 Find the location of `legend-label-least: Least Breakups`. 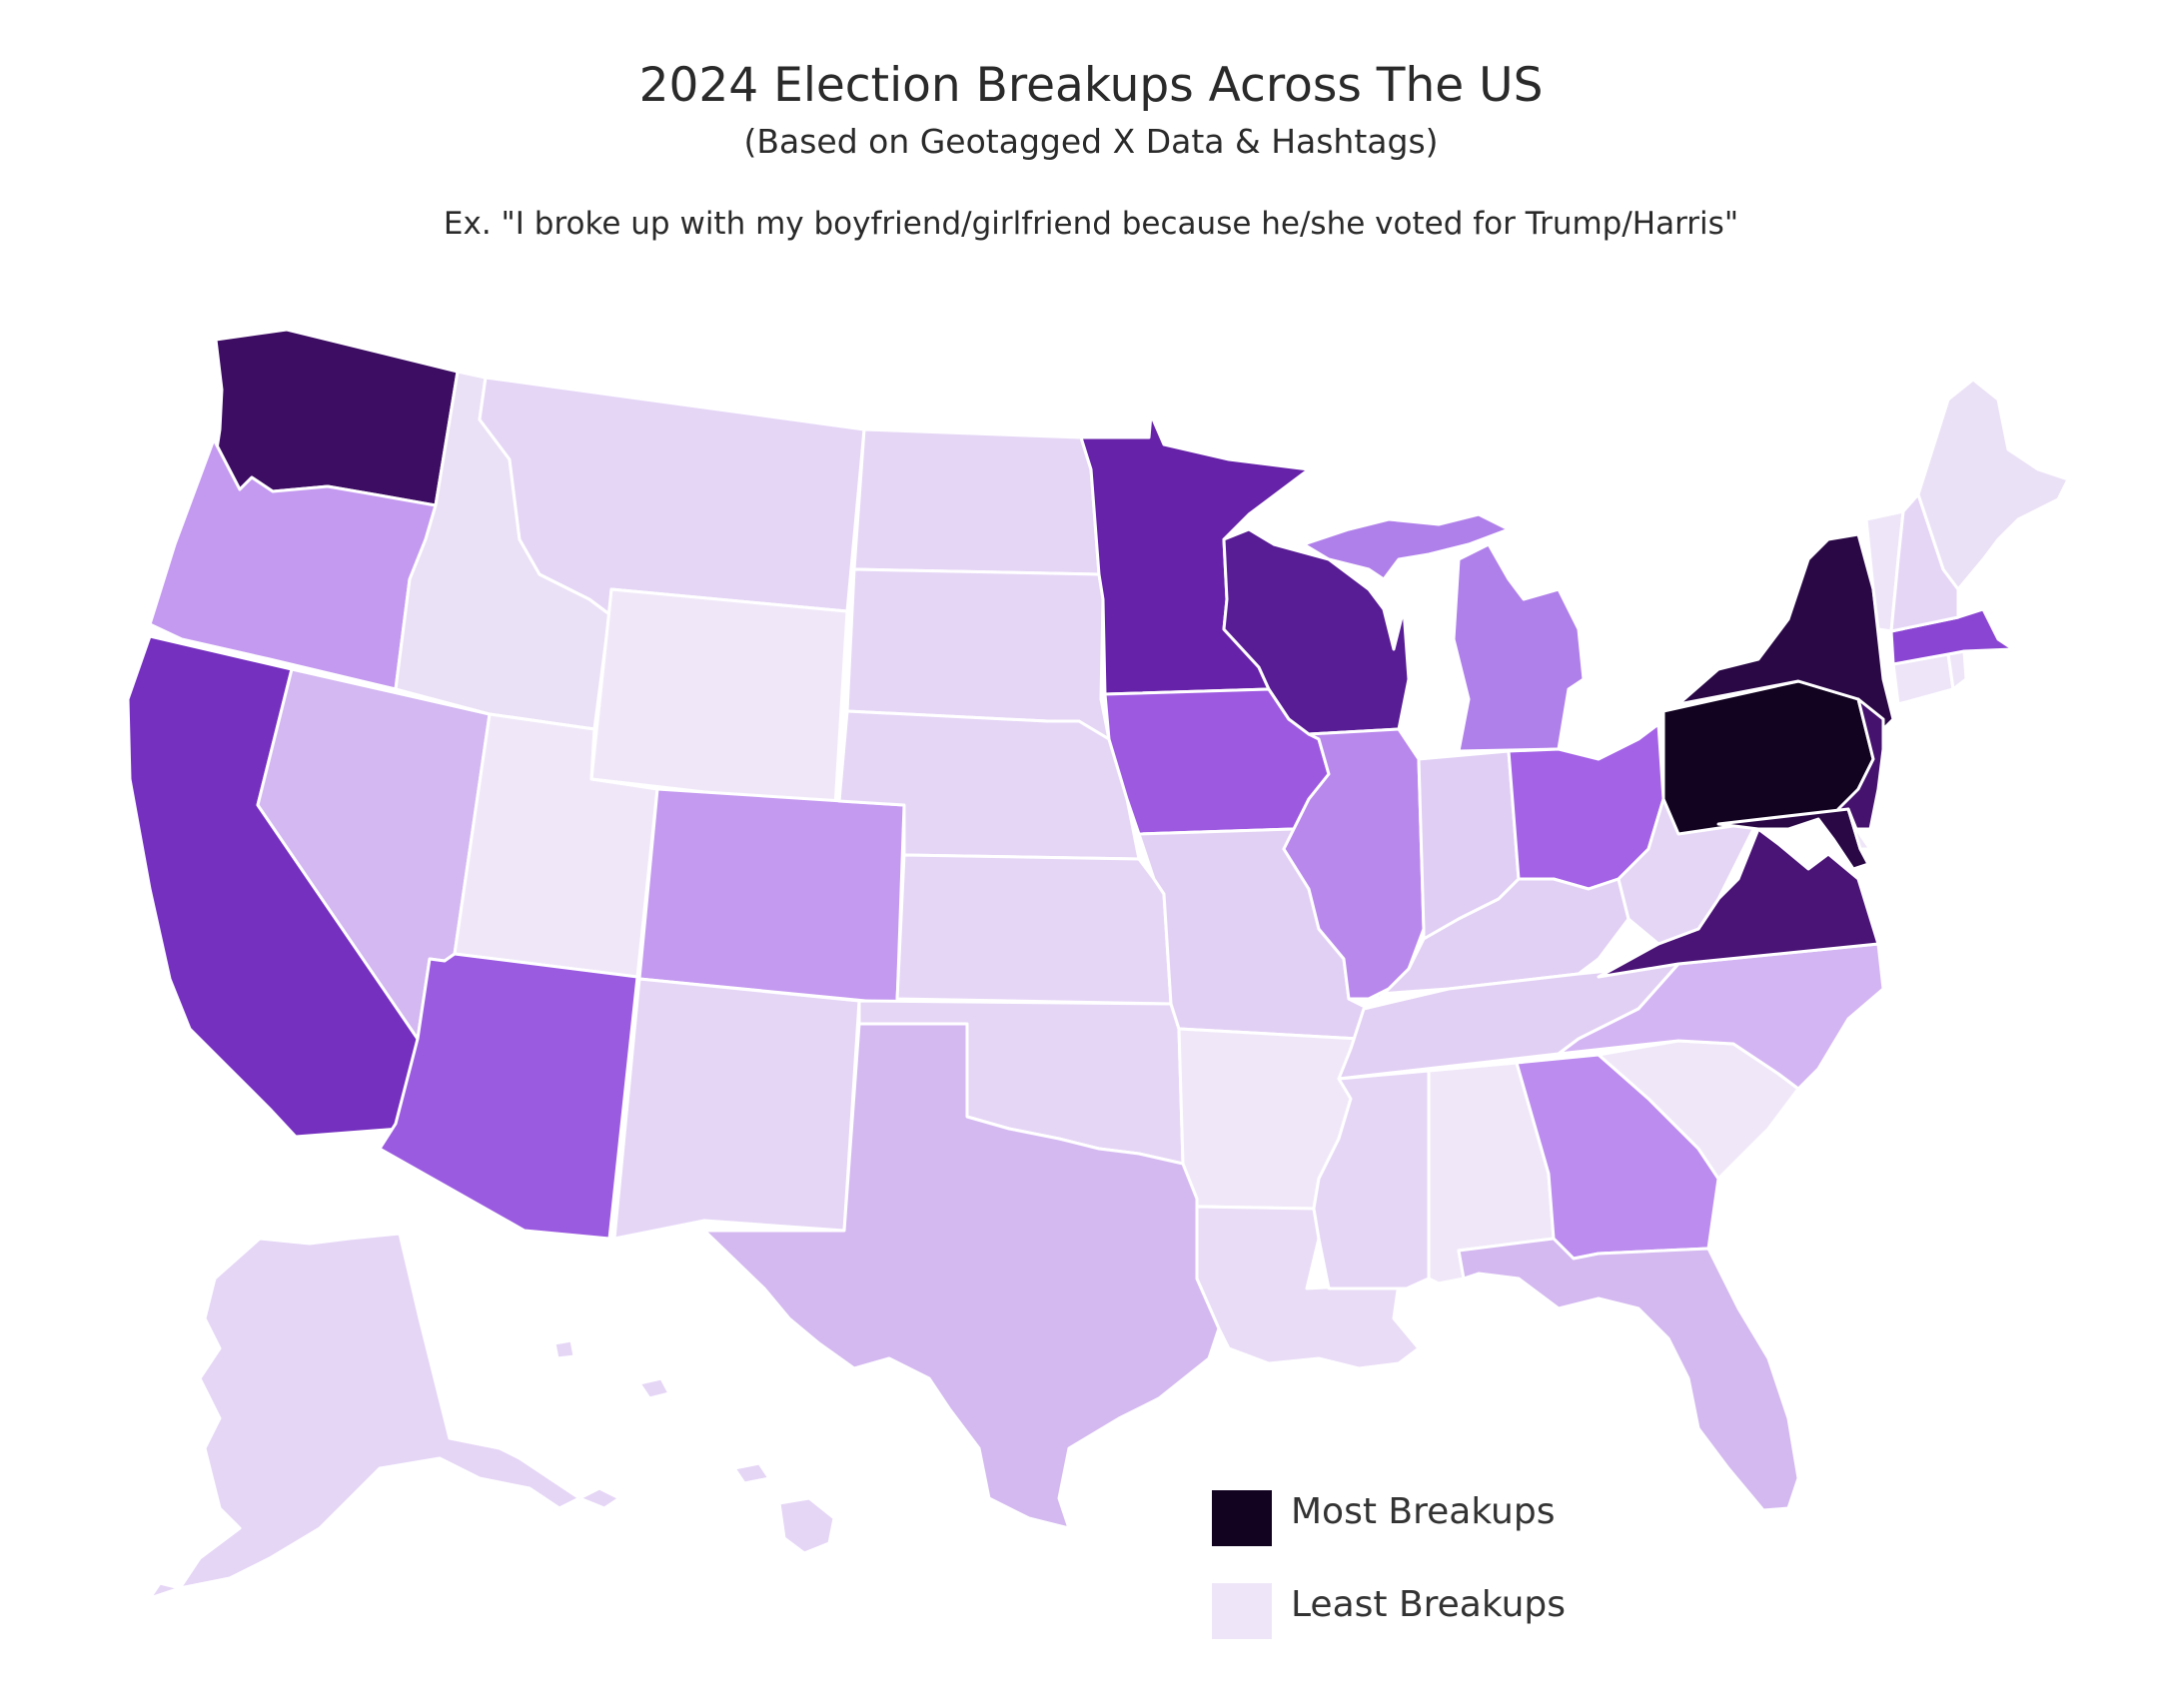

legend-label-least: Least Breakups is located at coordinates (1429, 1604).